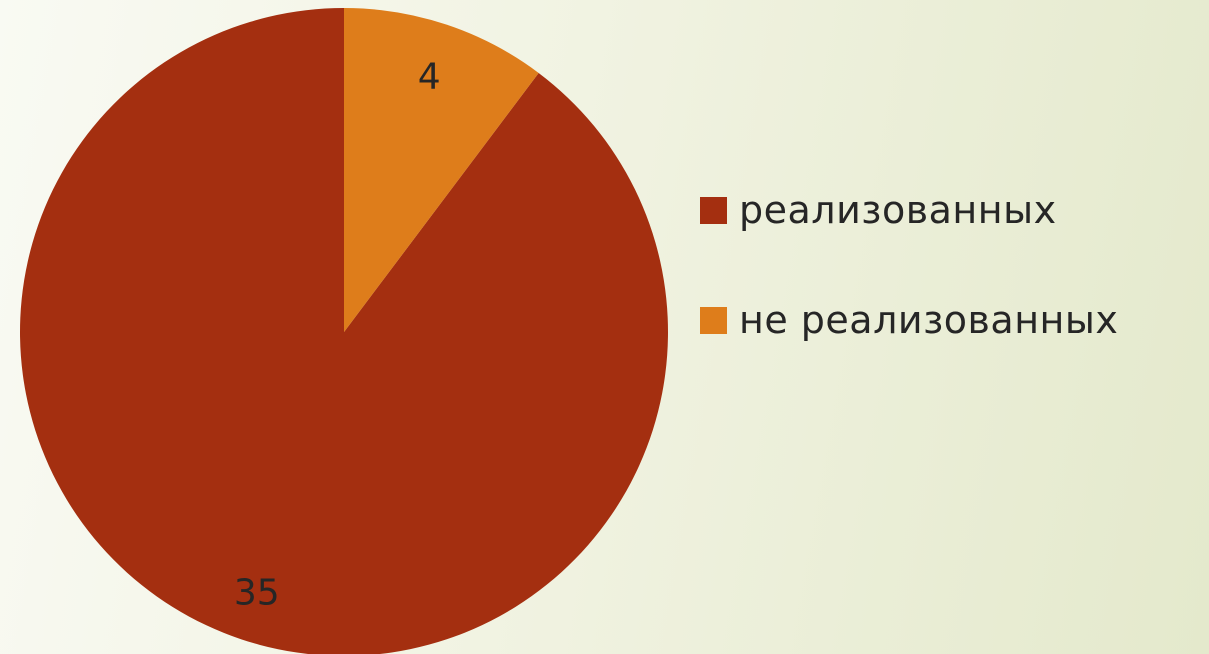  I want to click on pie-data-labels: 35 4, so click(337, 334).